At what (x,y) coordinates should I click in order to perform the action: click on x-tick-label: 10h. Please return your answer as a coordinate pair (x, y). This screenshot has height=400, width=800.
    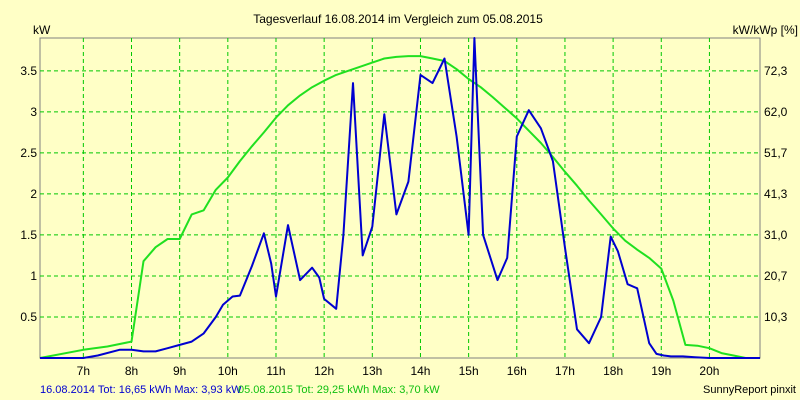
    Looking at the image, I should click on (228, 371).